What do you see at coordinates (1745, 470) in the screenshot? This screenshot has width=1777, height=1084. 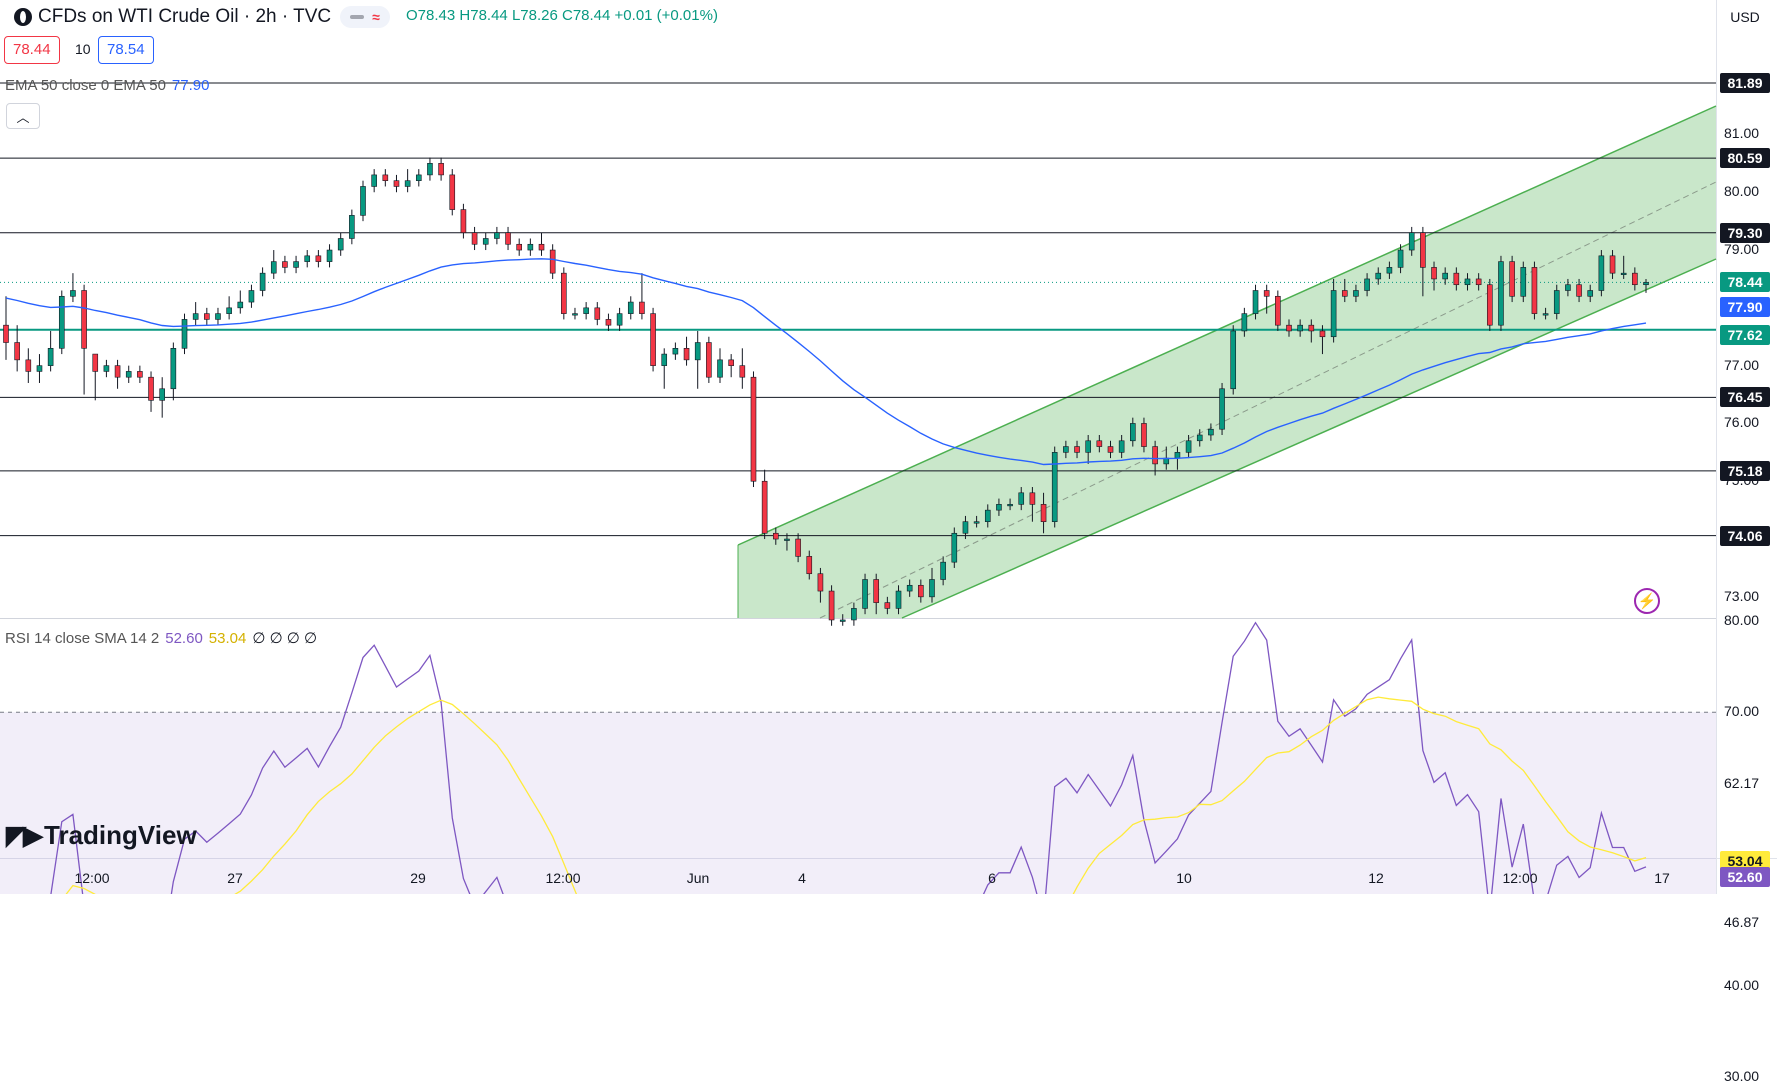 I see `price-level-tag: 75.18` at bounding box center [1745, 470].